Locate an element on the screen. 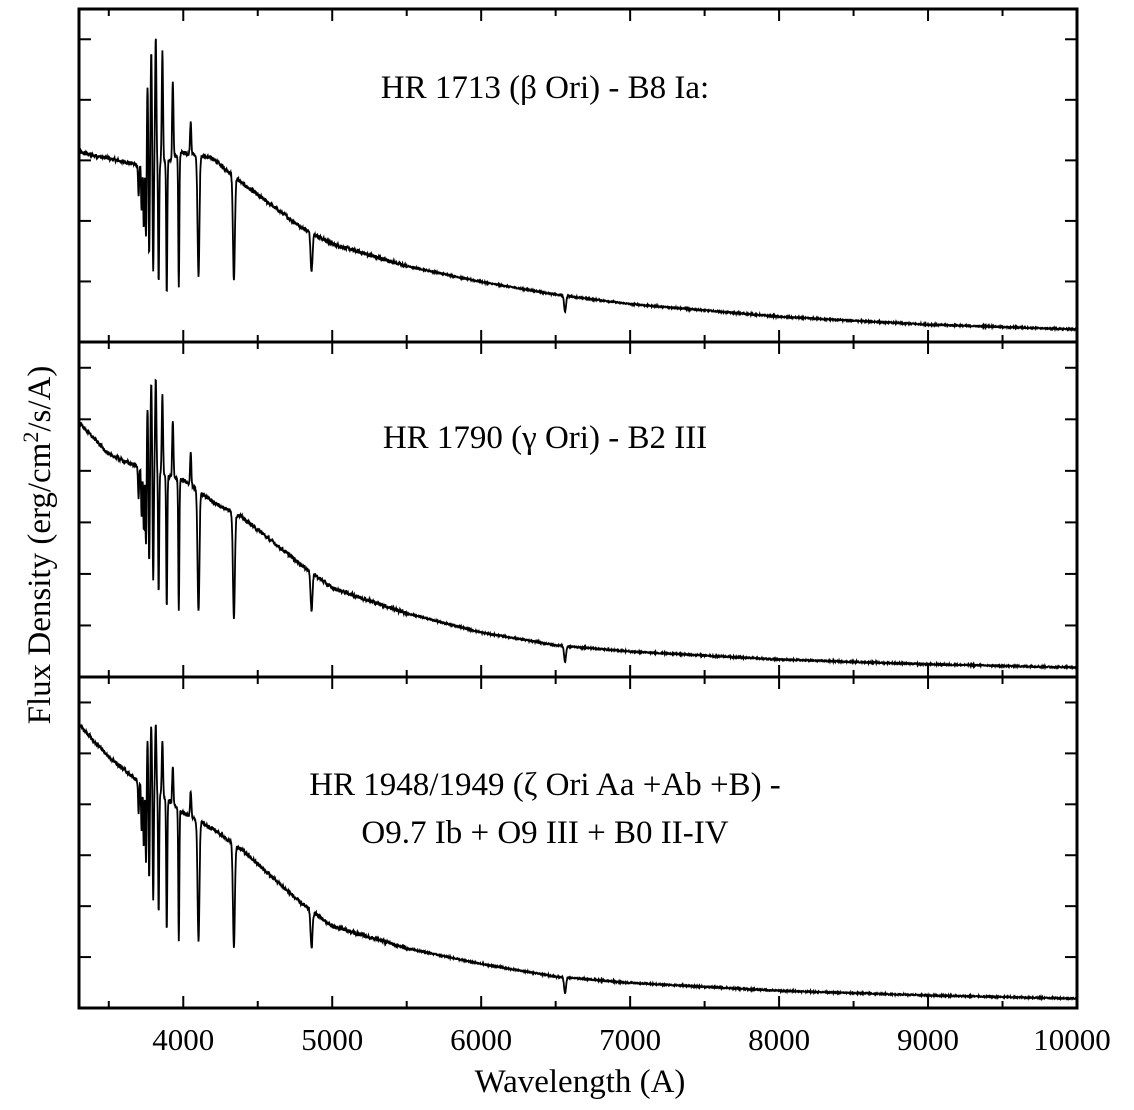  panel-label: O9.7 Ib + O9 III + B0 II-IV is located at coordinates (544, 833).